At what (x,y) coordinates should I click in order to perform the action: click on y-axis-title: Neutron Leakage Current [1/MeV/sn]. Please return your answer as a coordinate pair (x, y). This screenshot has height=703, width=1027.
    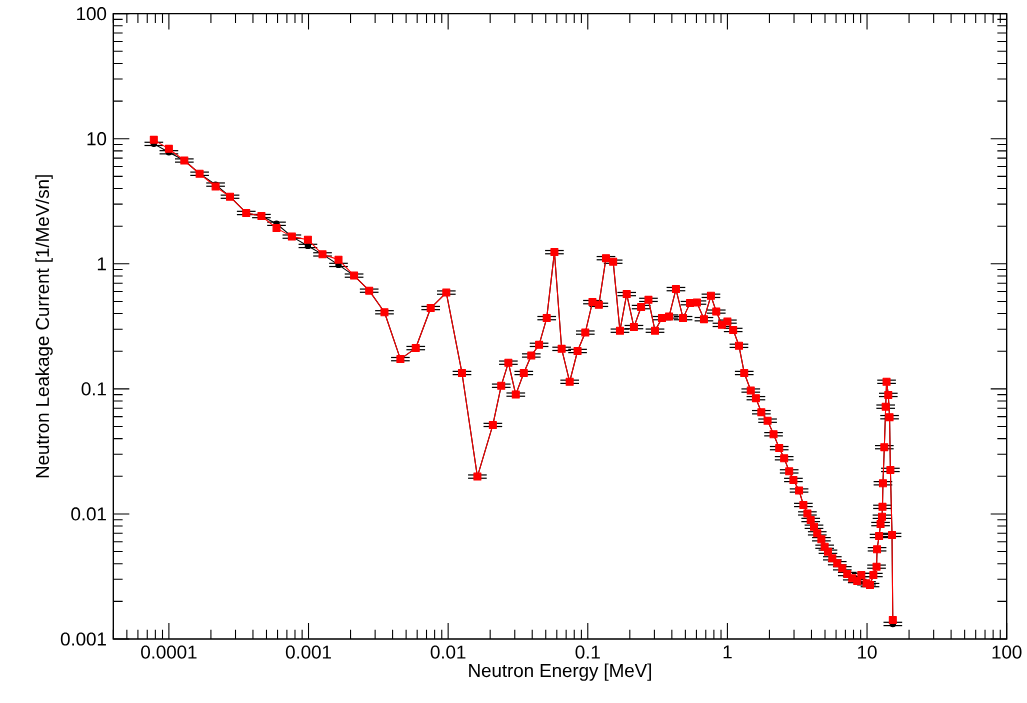
    Looking at the image, I should click on (44, 326).